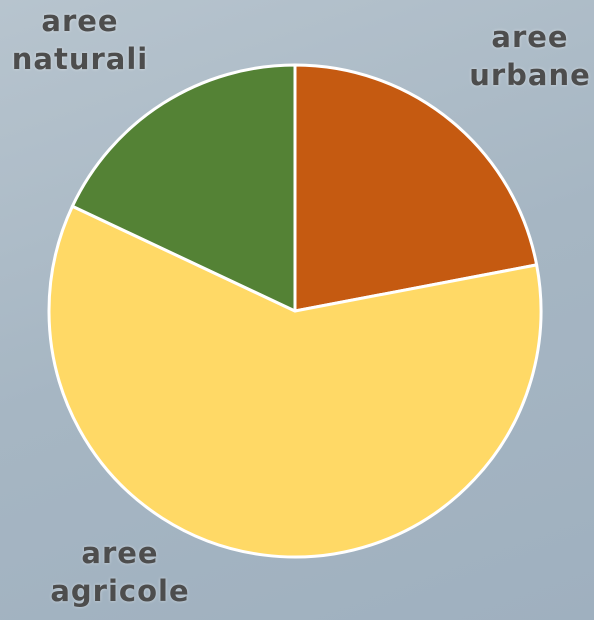 The height and width of the screenshot is (620, 594). I want to click on slice-label: aree agricole, so click(120, 572).